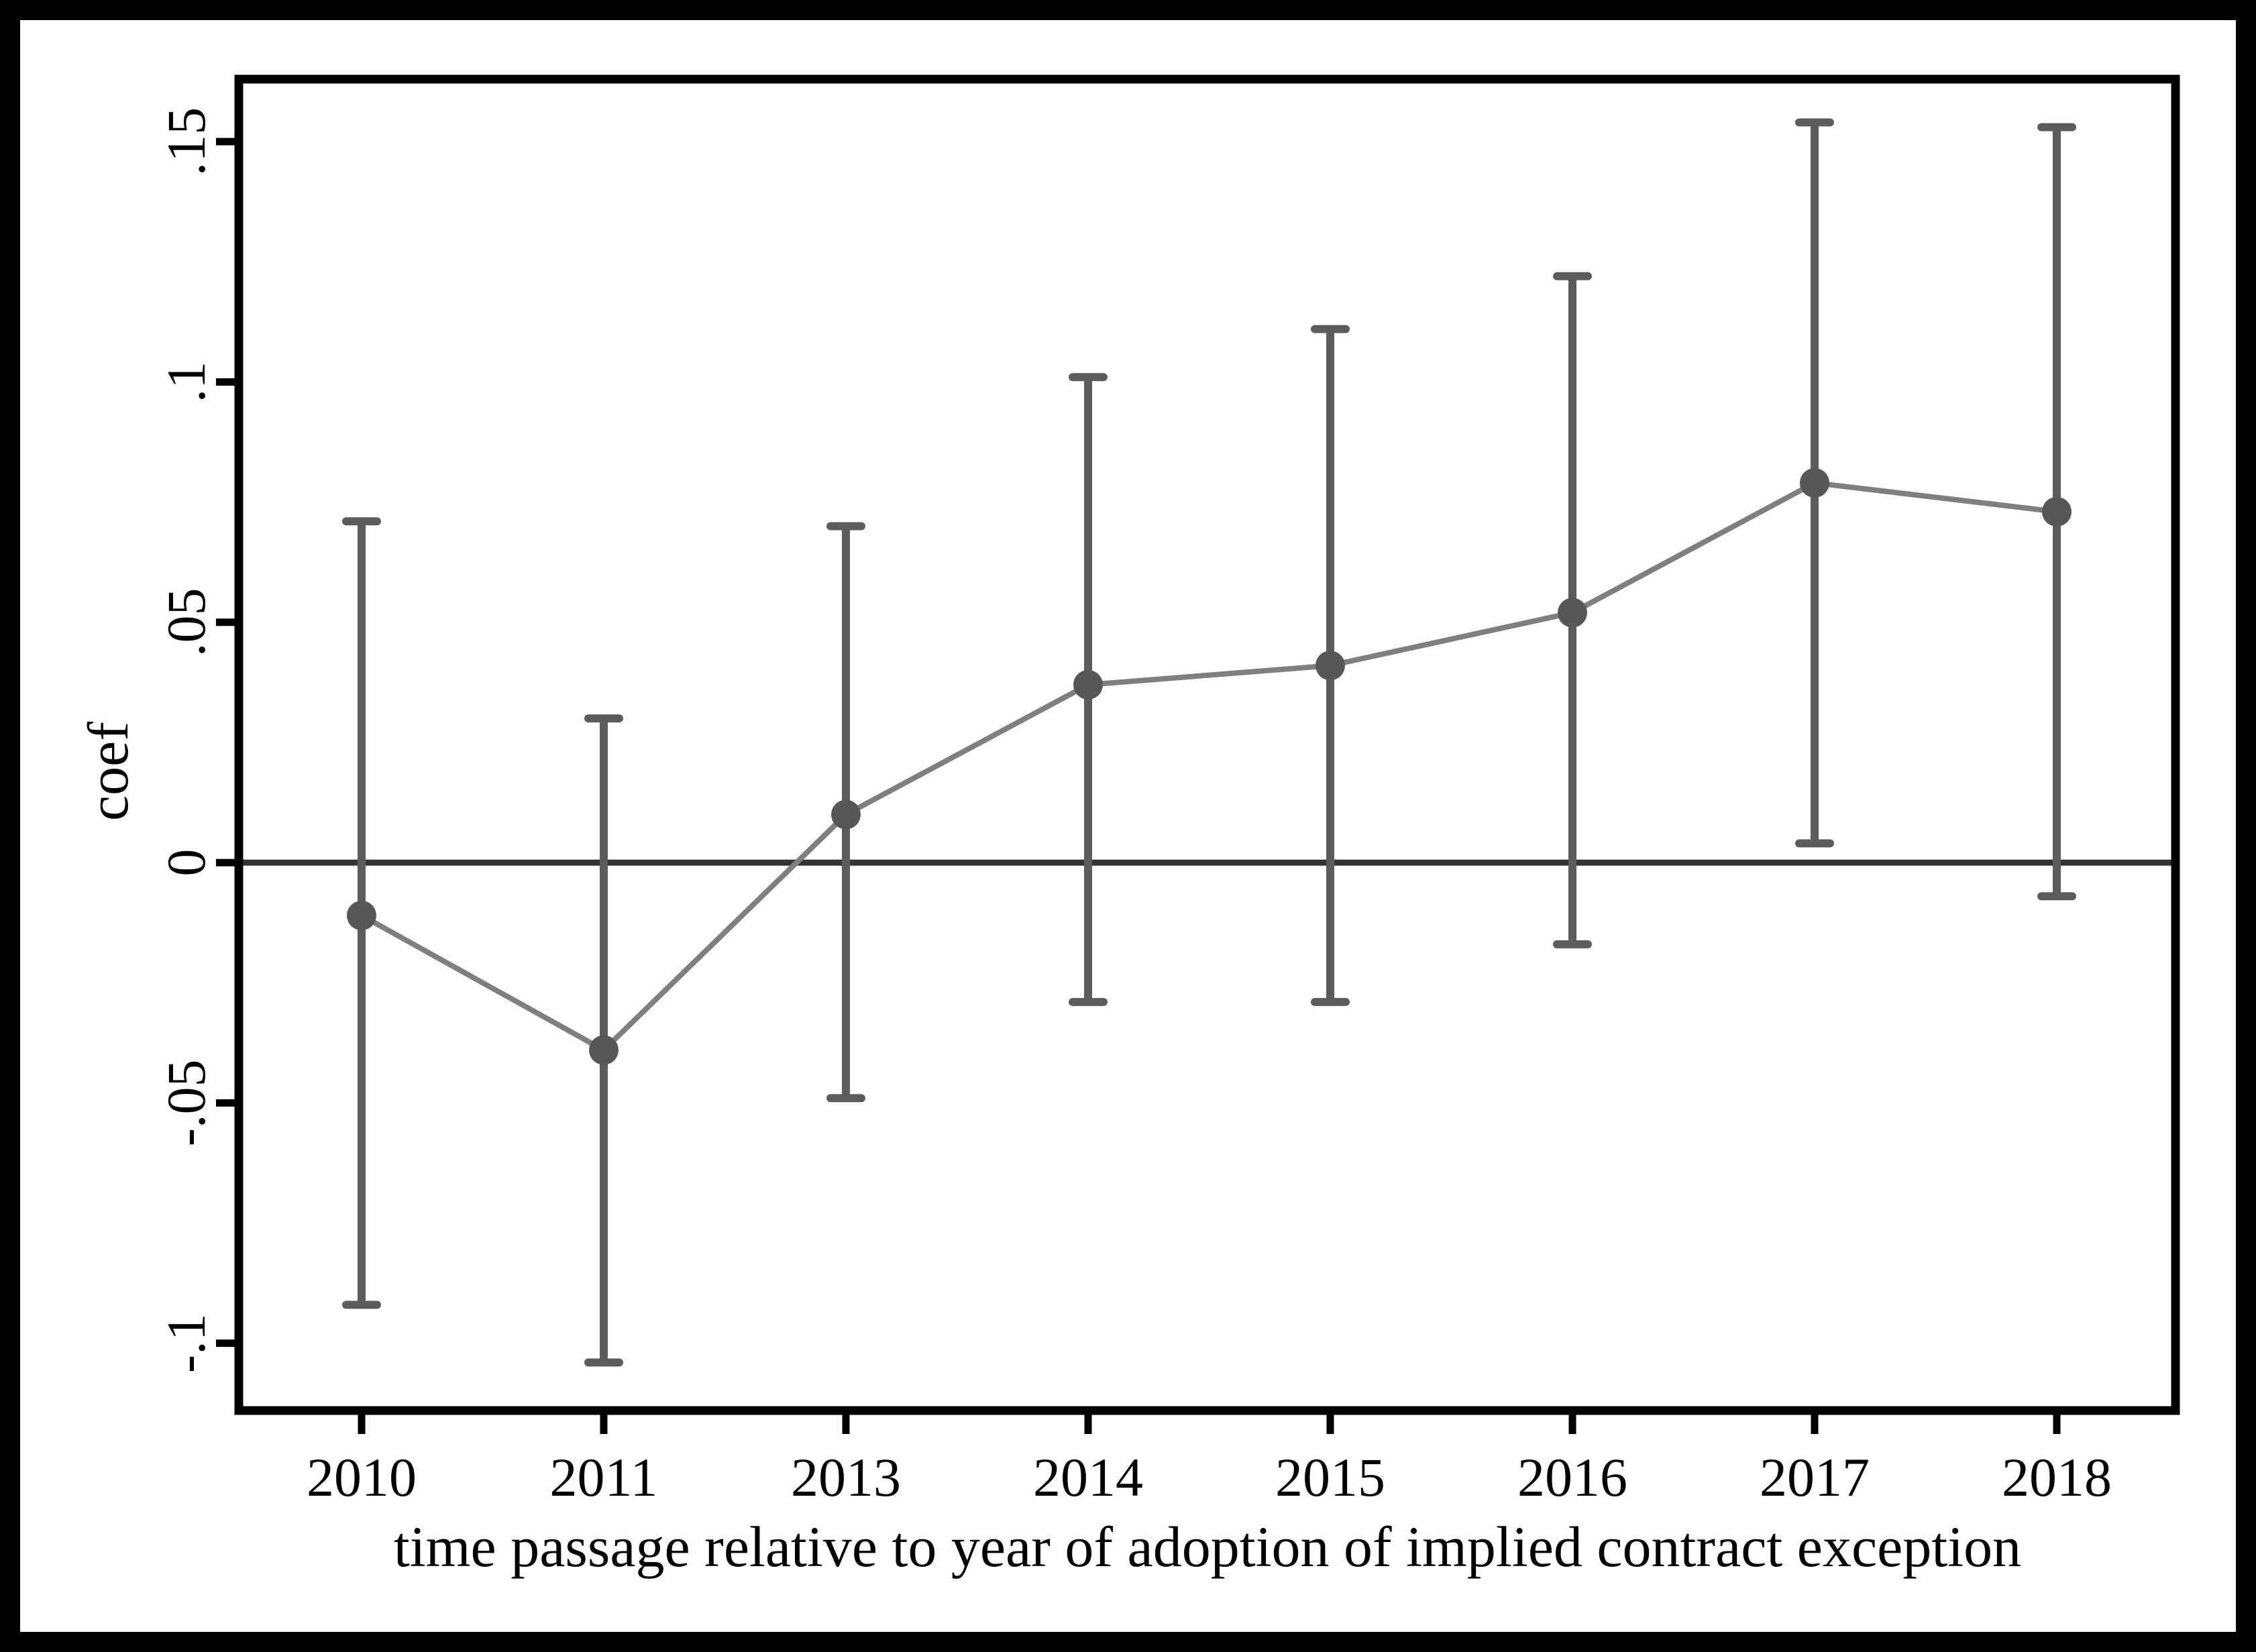 The width and height of the screenshot is (2256, 1652). Describe the element at coordinates (2057, 1477) in the screenshot. I see `x-tick-label: 2018` at that location.